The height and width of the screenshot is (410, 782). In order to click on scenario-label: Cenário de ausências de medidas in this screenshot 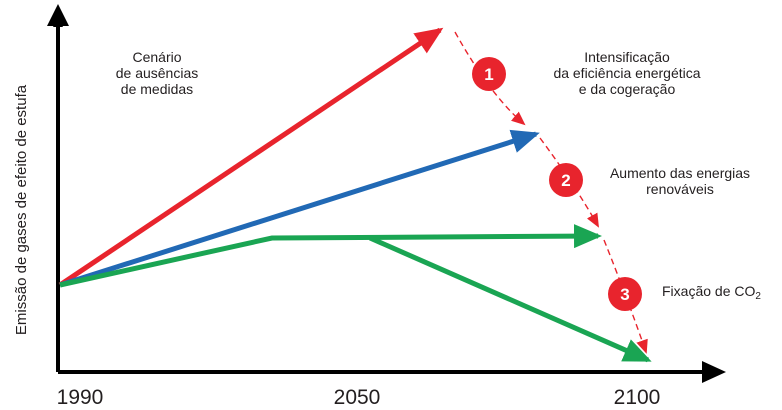, I will do `click(157, 73)`.